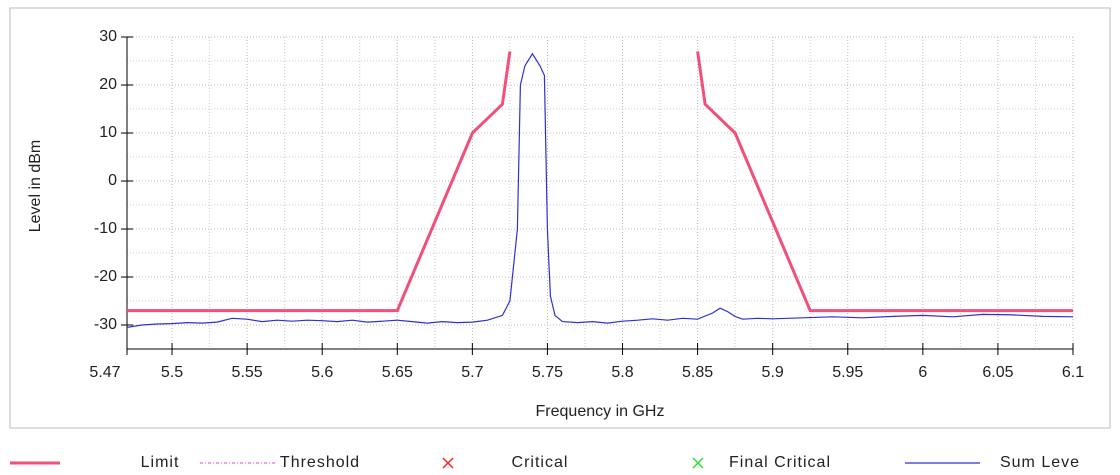 The image size is (1120, 475). Describe the element at coordinates (322, 372) in the screenshot. I see `x-tick-label: 5.6` at that location.